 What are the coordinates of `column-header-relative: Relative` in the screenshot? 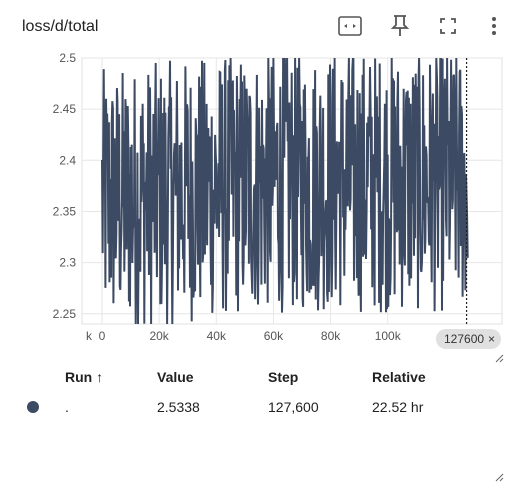 It's located at (399, 377).